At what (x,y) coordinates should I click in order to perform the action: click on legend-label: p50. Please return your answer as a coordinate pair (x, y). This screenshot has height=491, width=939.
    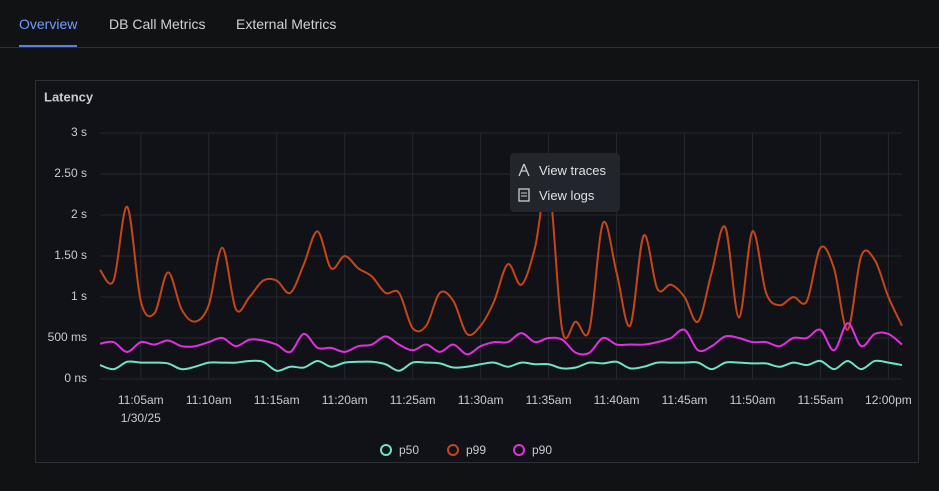
    Looking at the image, I should click on (409, 450).